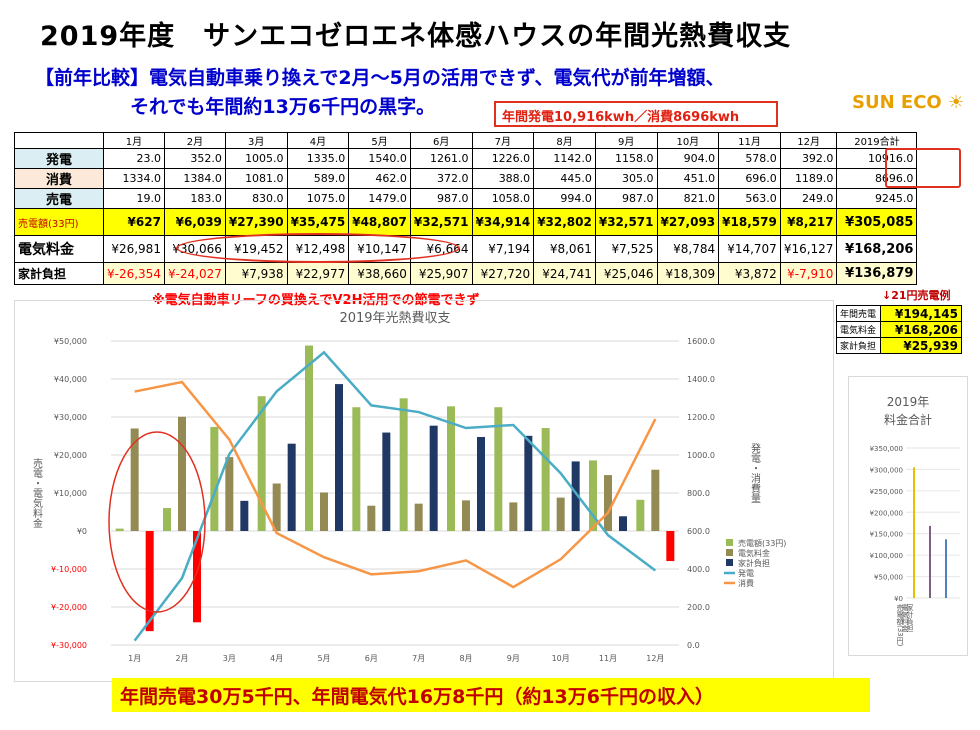 This screenshot has height=730, width=980. I want to click on x-tick-label: 12月, so click(655, 658).